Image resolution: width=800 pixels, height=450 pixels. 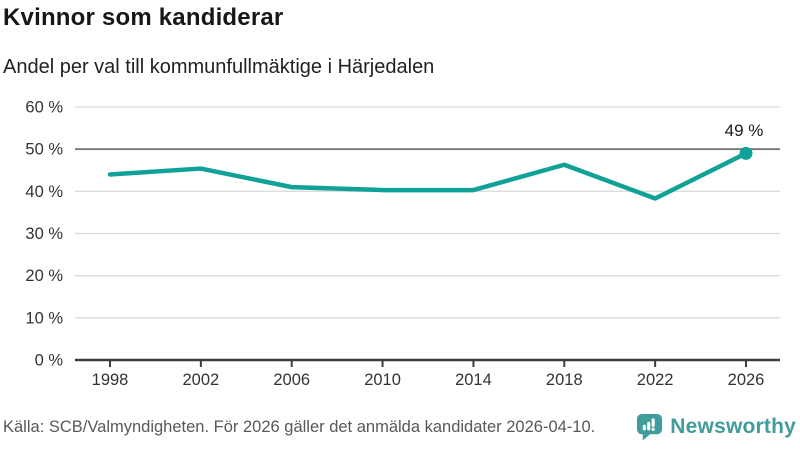 What do you see at coordinates (564, 380) in the screenshot?
I see `x-tick-label: 2018` at bounding box center [564, 380].